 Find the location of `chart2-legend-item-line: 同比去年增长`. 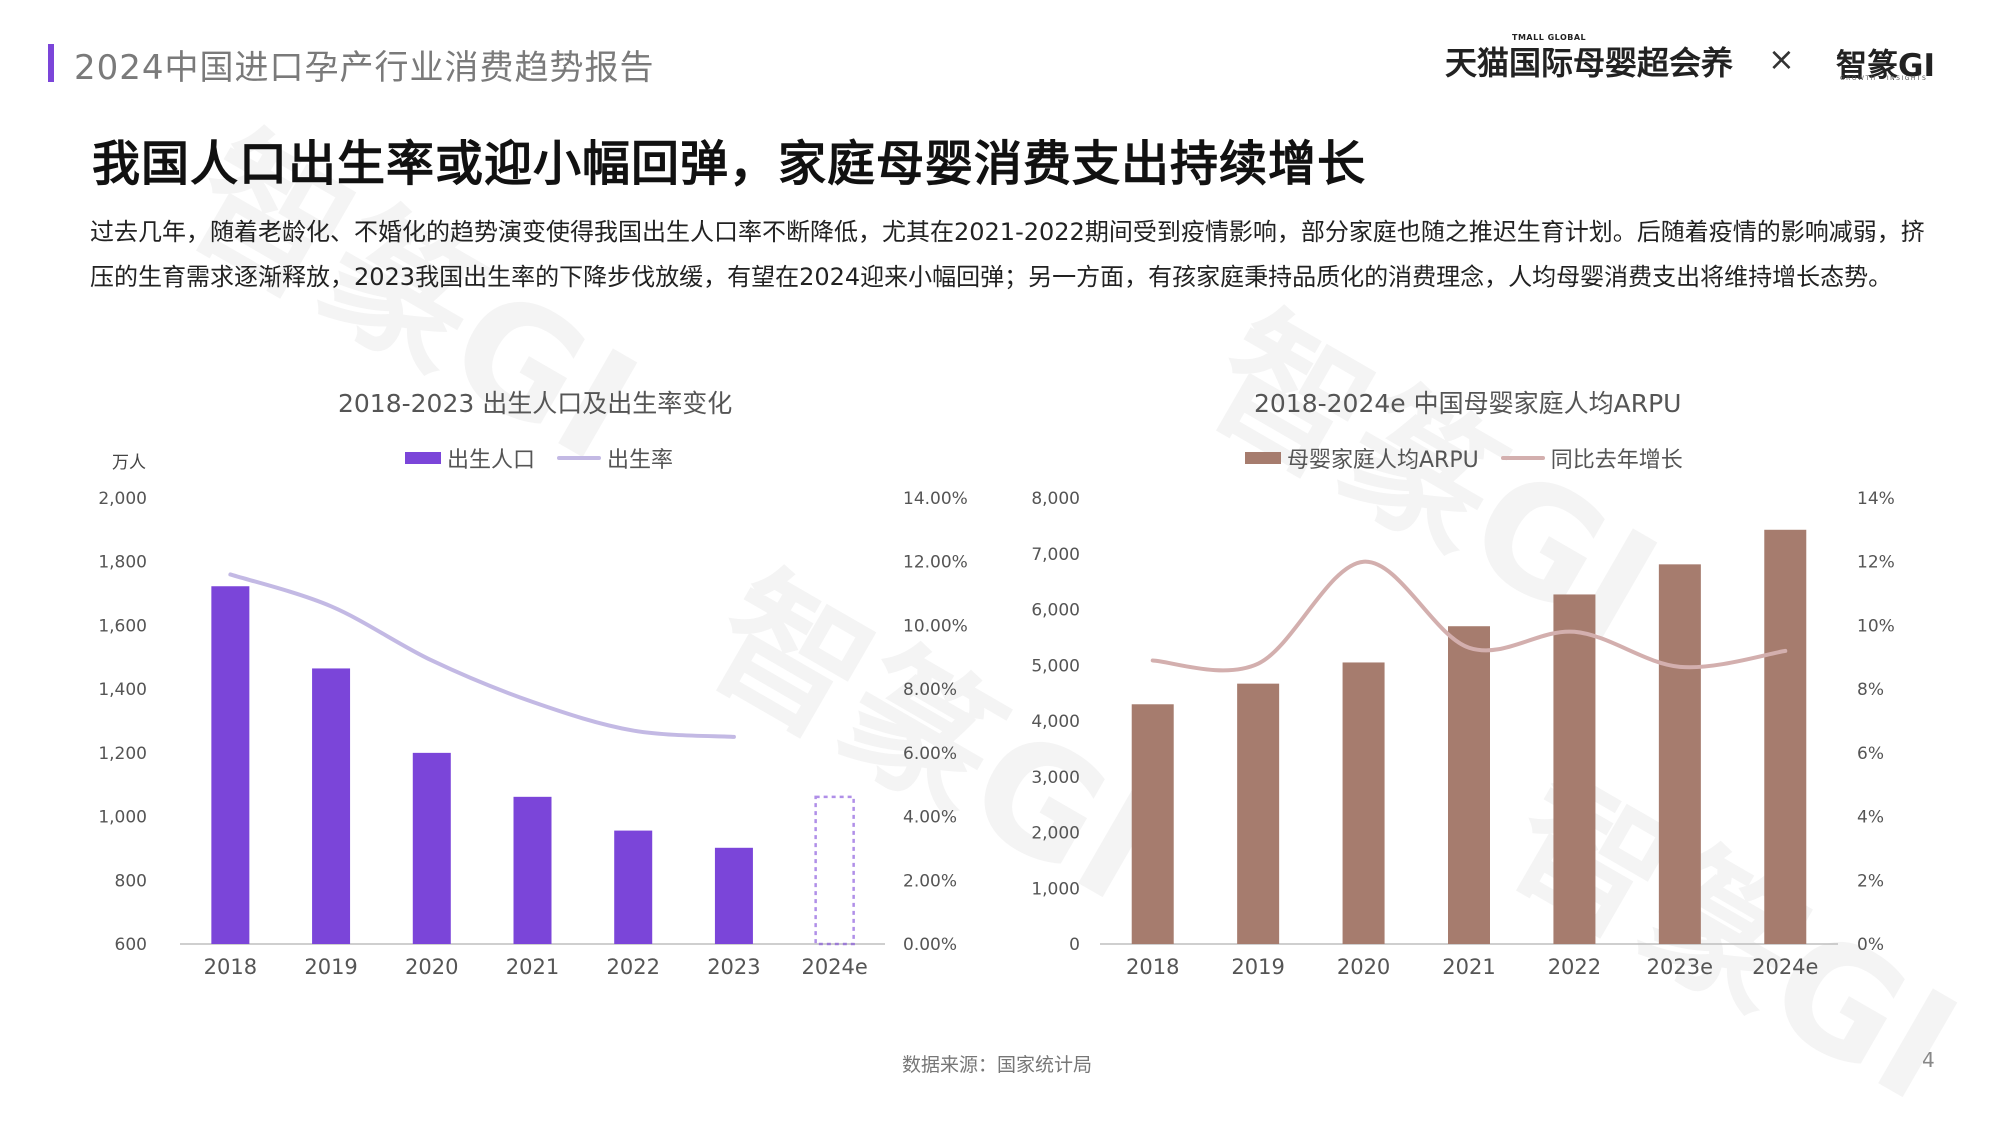

chart2-legend-item-line: 同比去年增长 is located at coordinates (1591, 458).